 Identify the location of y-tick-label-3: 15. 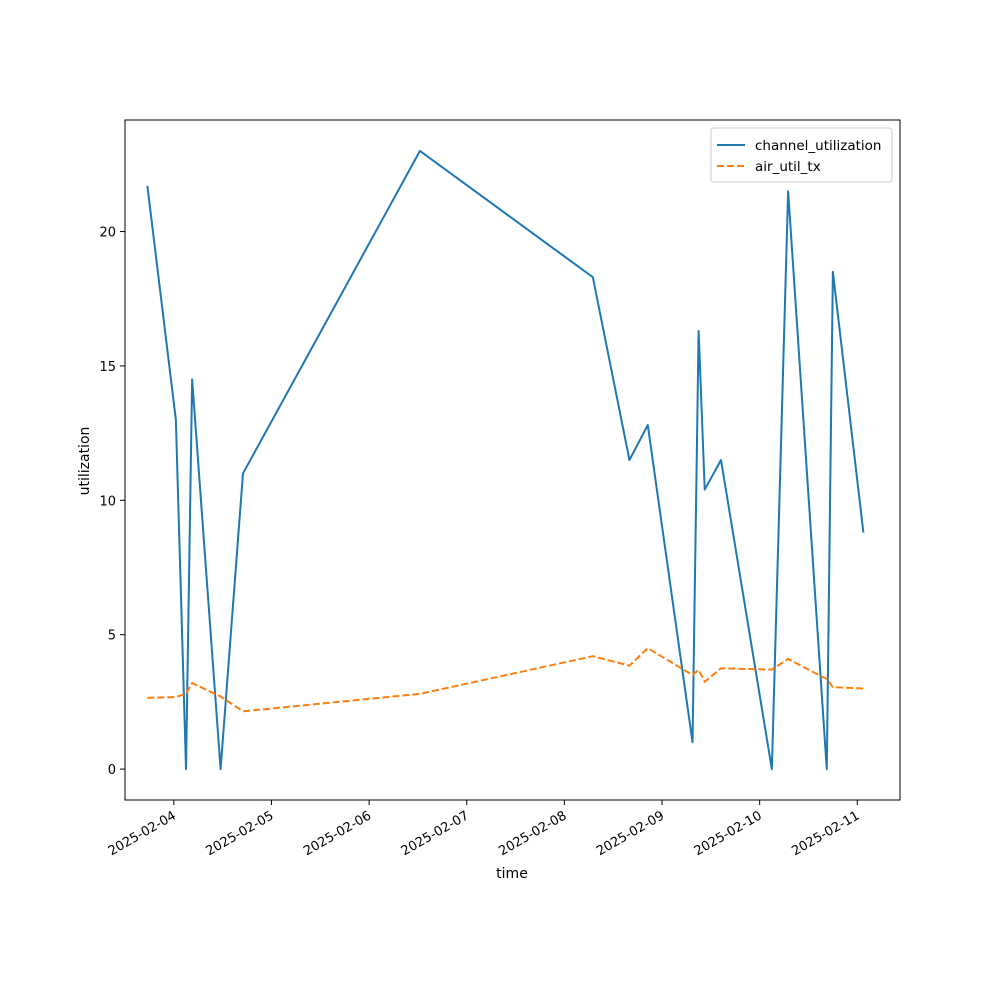
(107, 367).